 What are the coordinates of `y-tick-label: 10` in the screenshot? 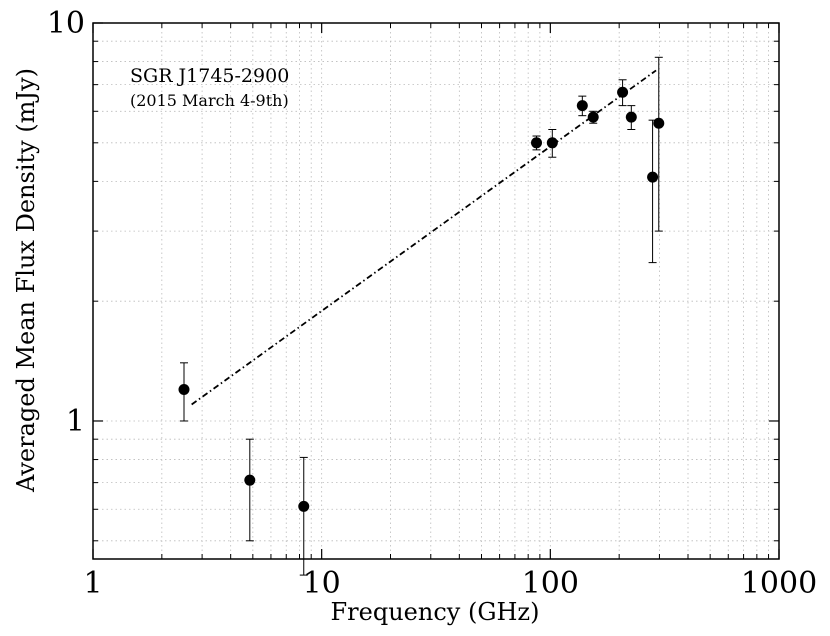 It's located at (66, 23).